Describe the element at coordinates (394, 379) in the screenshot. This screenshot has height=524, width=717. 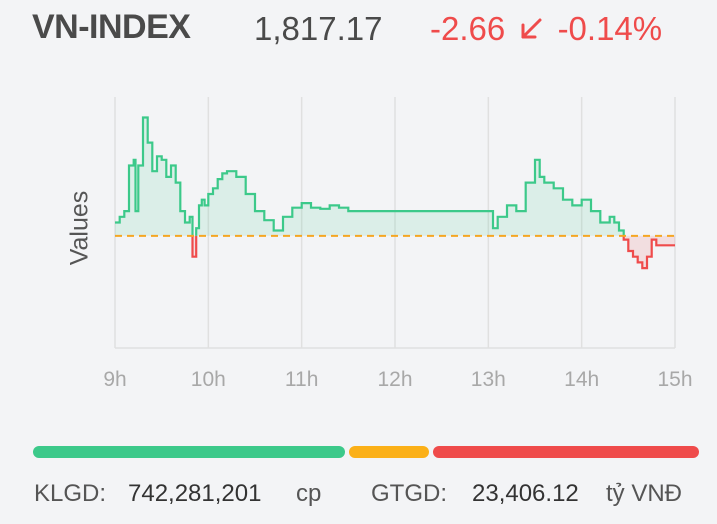
I see `x-tick-label: 12h` at that location.